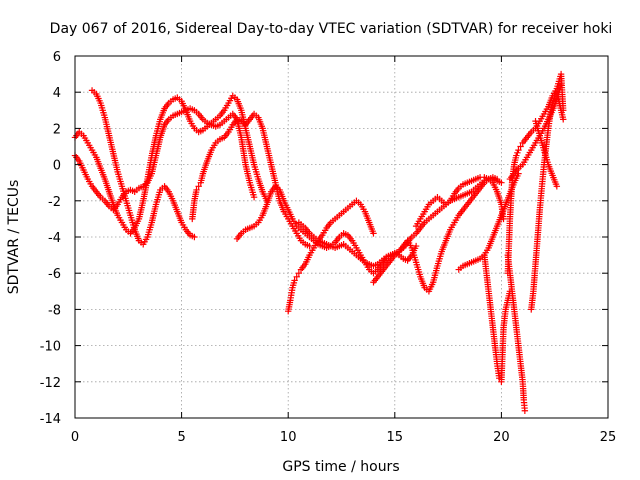 The image size is (640, 480). What do you see at coordinates (501, 437) in the screenshot?
I see `x-tick-label: 20` at bounding box center [501, 437].